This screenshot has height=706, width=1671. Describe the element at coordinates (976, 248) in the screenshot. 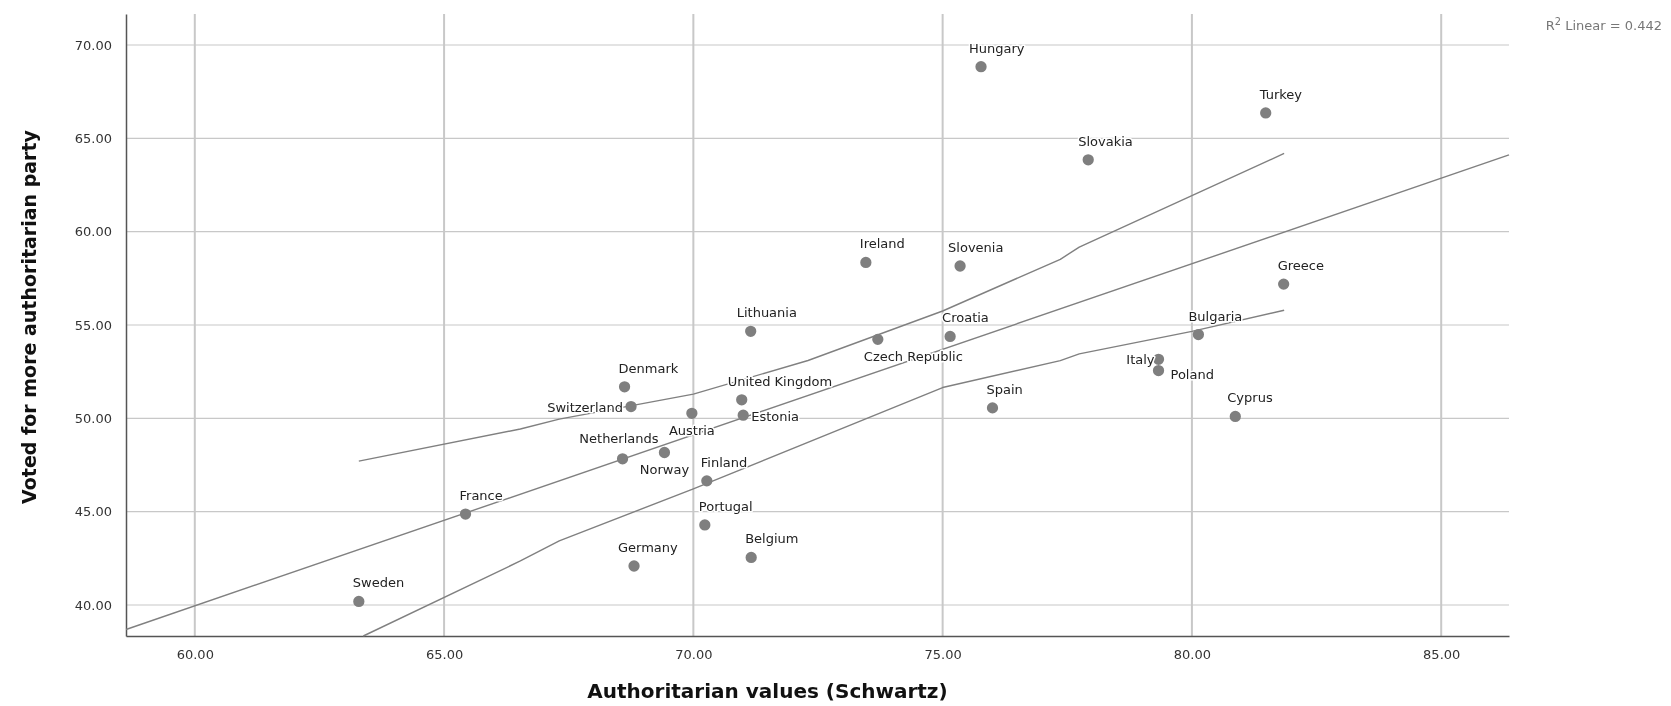

I see `annotation: Slovenia` at that location.